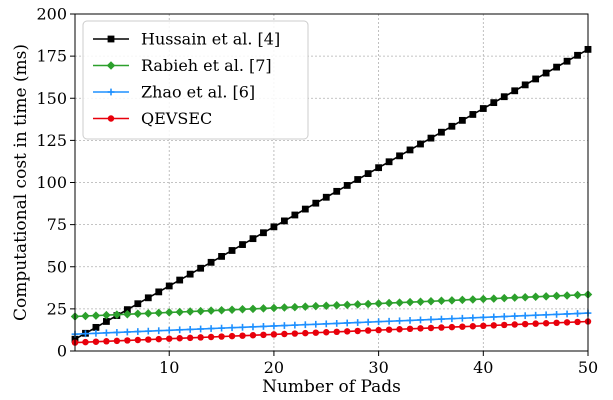  What do you see at coordinates (378, 367) in the screenshot?
I see `x-tick-label: 30` at bounding box center [378, 367].